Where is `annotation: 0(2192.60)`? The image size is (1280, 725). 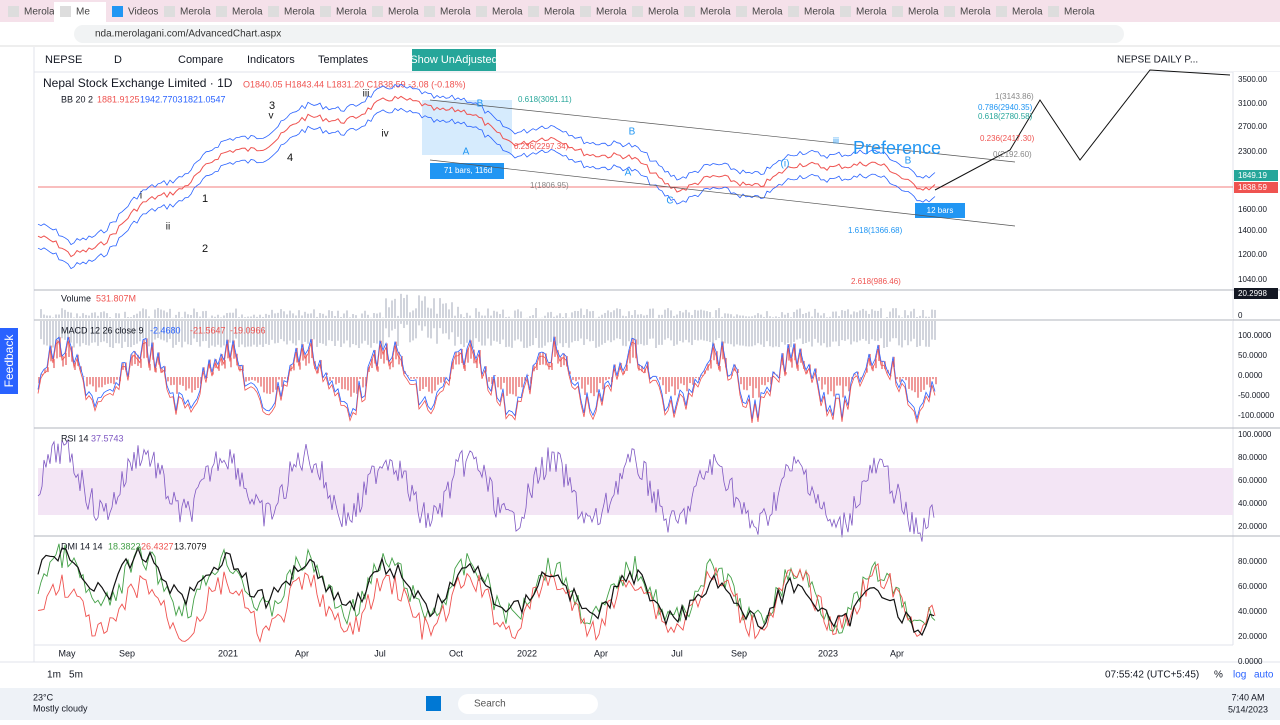
annotation: 0(2192.60) is located at coordinates (1012, 154).